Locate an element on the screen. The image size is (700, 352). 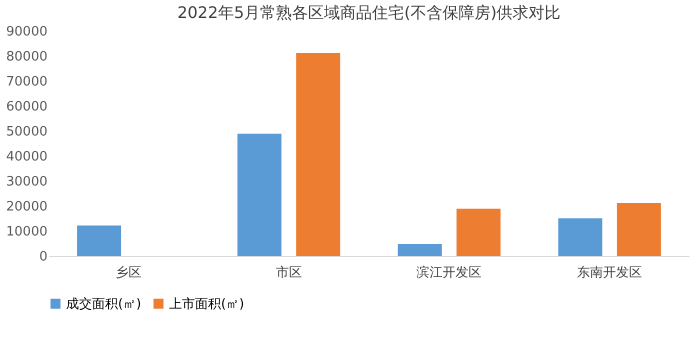
y-tick-label: 30000 is located at coordinates (27, 182).